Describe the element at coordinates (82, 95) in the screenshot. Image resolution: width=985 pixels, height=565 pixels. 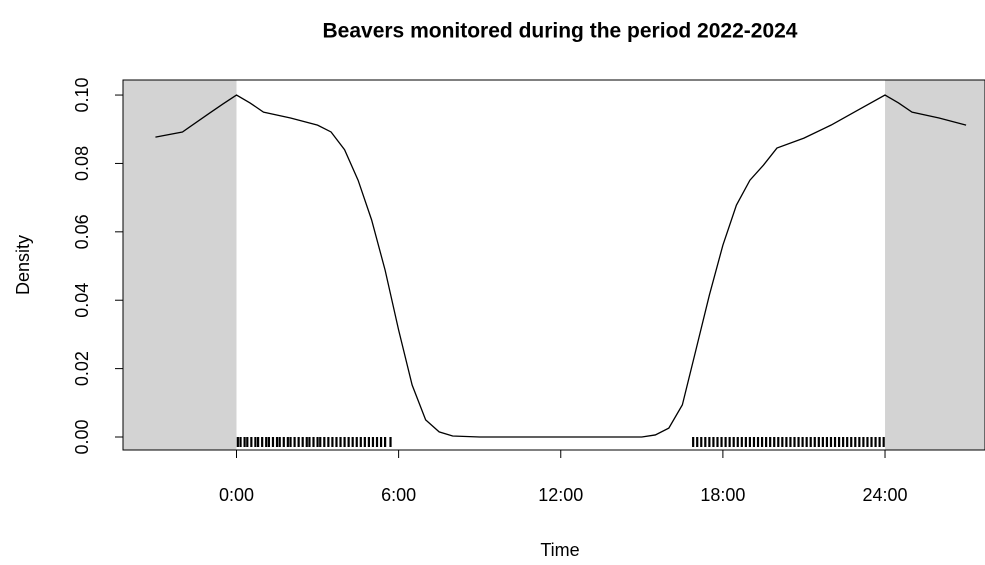
I see `y-tick-label: 0.10` at that location.